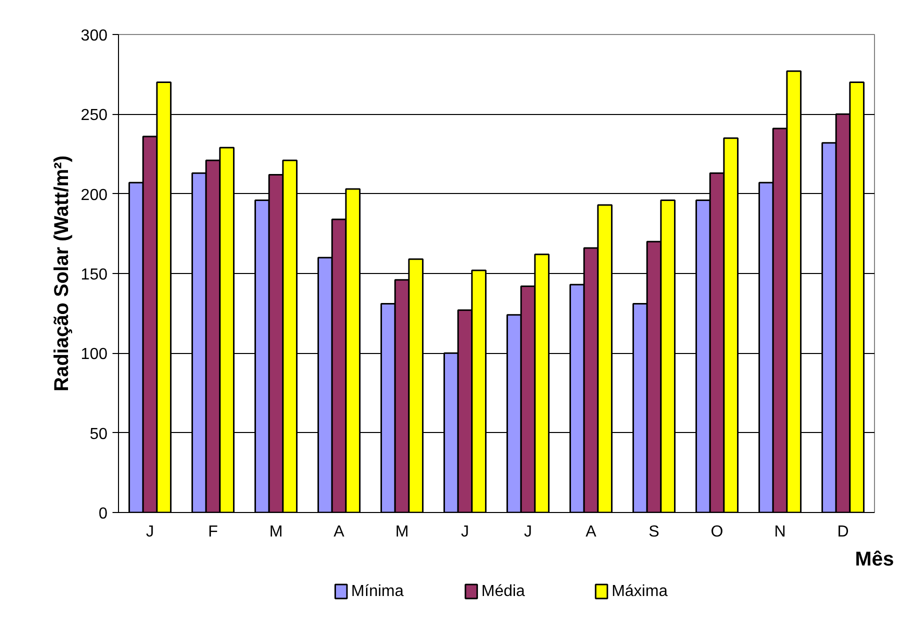 This screenshot has width=902, height=630. What do you see at coordinates (213, 532) in the screenshot?
I see `x-tick-label: F` at bounding box center [213, 532].